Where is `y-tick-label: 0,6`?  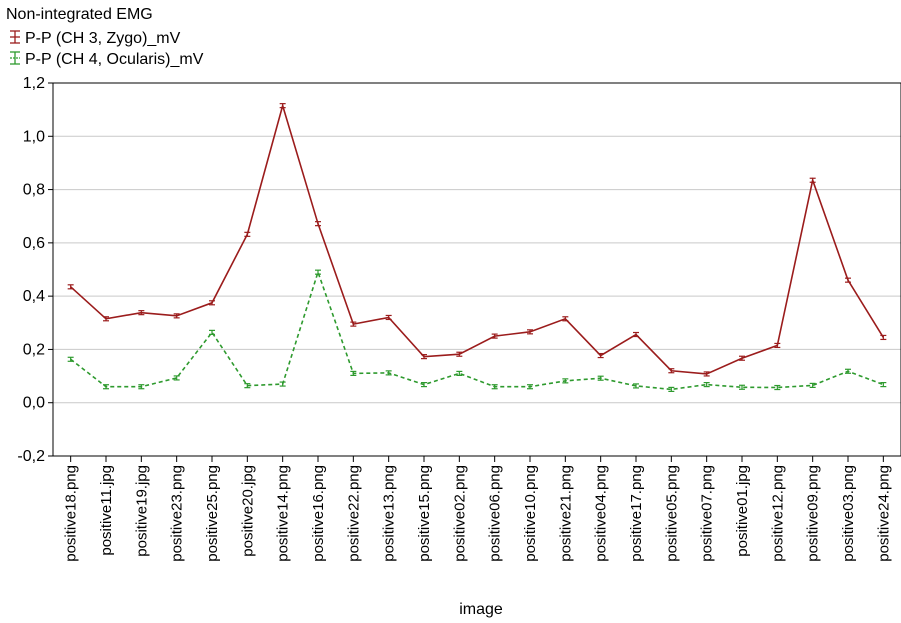 y-tick-label: 0,6 is located at coordinates (34, 243).